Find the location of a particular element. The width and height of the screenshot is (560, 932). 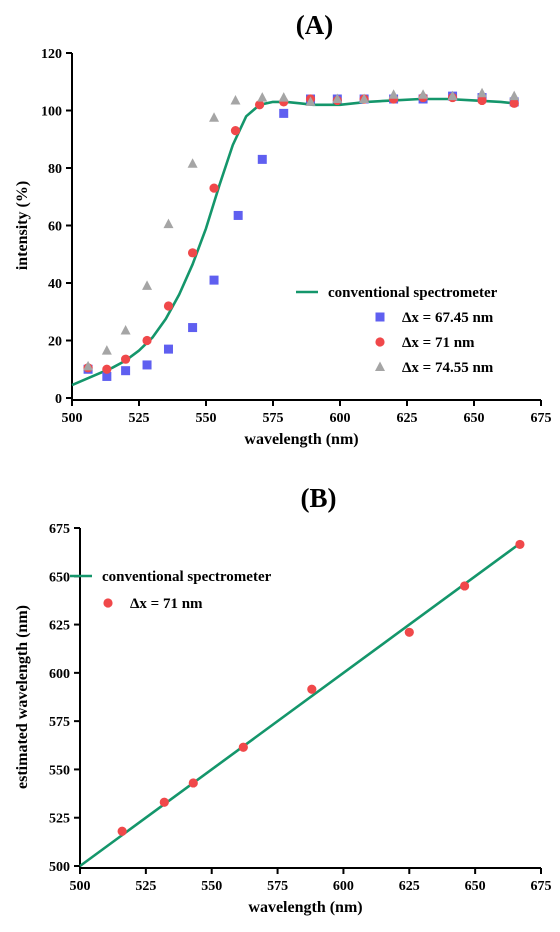

y-tick-label: 80 is located at coordinates (55, 169).